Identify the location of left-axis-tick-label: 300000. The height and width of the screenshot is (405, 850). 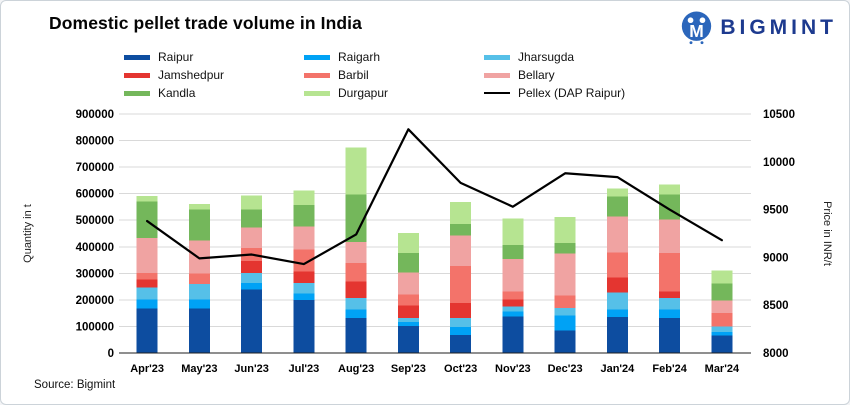
(95, 274).